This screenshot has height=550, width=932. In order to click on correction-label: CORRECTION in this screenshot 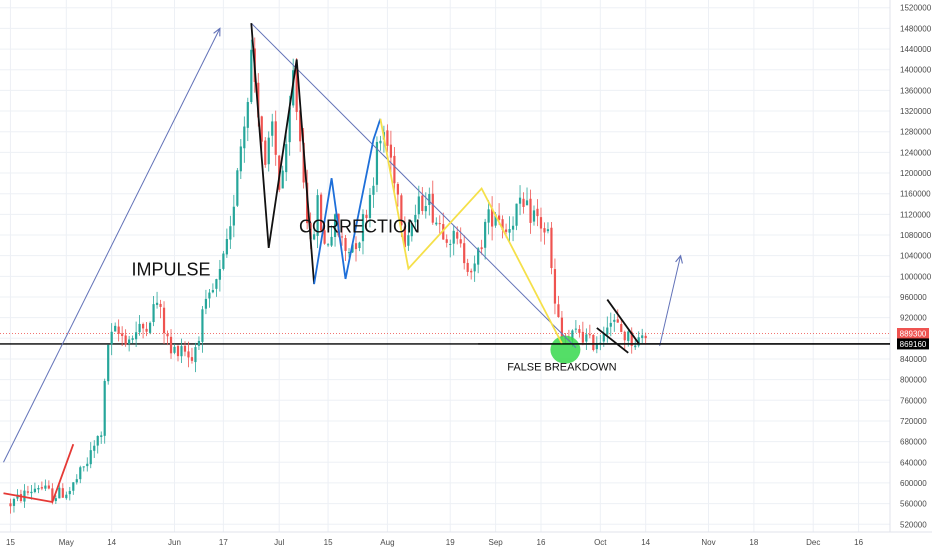, I will do `click(359, 226)`.